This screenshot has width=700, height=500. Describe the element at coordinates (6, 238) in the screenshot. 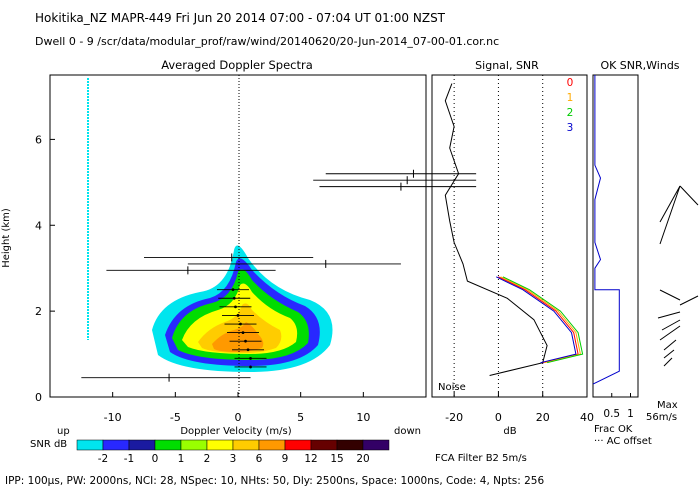

I see `spectra-ylabel: Height (km)` at that location.